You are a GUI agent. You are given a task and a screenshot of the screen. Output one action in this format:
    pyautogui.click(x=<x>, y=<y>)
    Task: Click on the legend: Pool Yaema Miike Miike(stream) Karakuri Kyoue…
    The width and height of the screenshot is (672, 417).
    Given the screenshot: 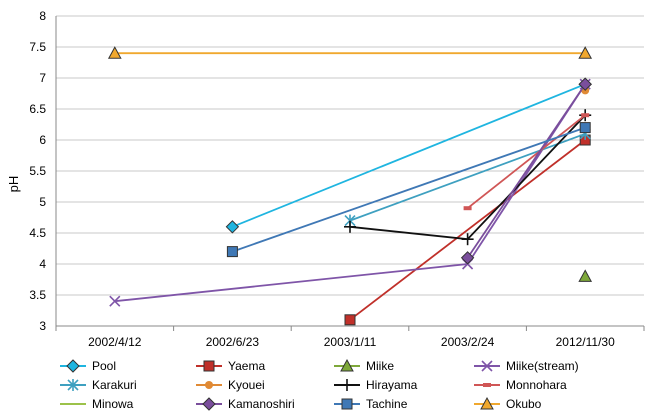 What is the action you would take?
    pyautogui.click(x=319, y=384)
    